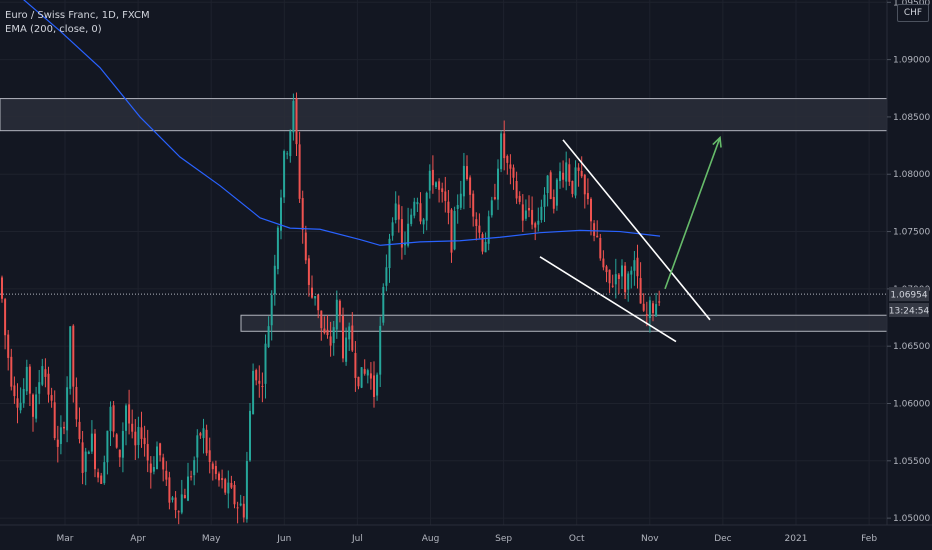  What do you see at coordinates (577, 539) in the screenshot?
I see `x-tick-label: Oct` at bounding box center [577, 539].